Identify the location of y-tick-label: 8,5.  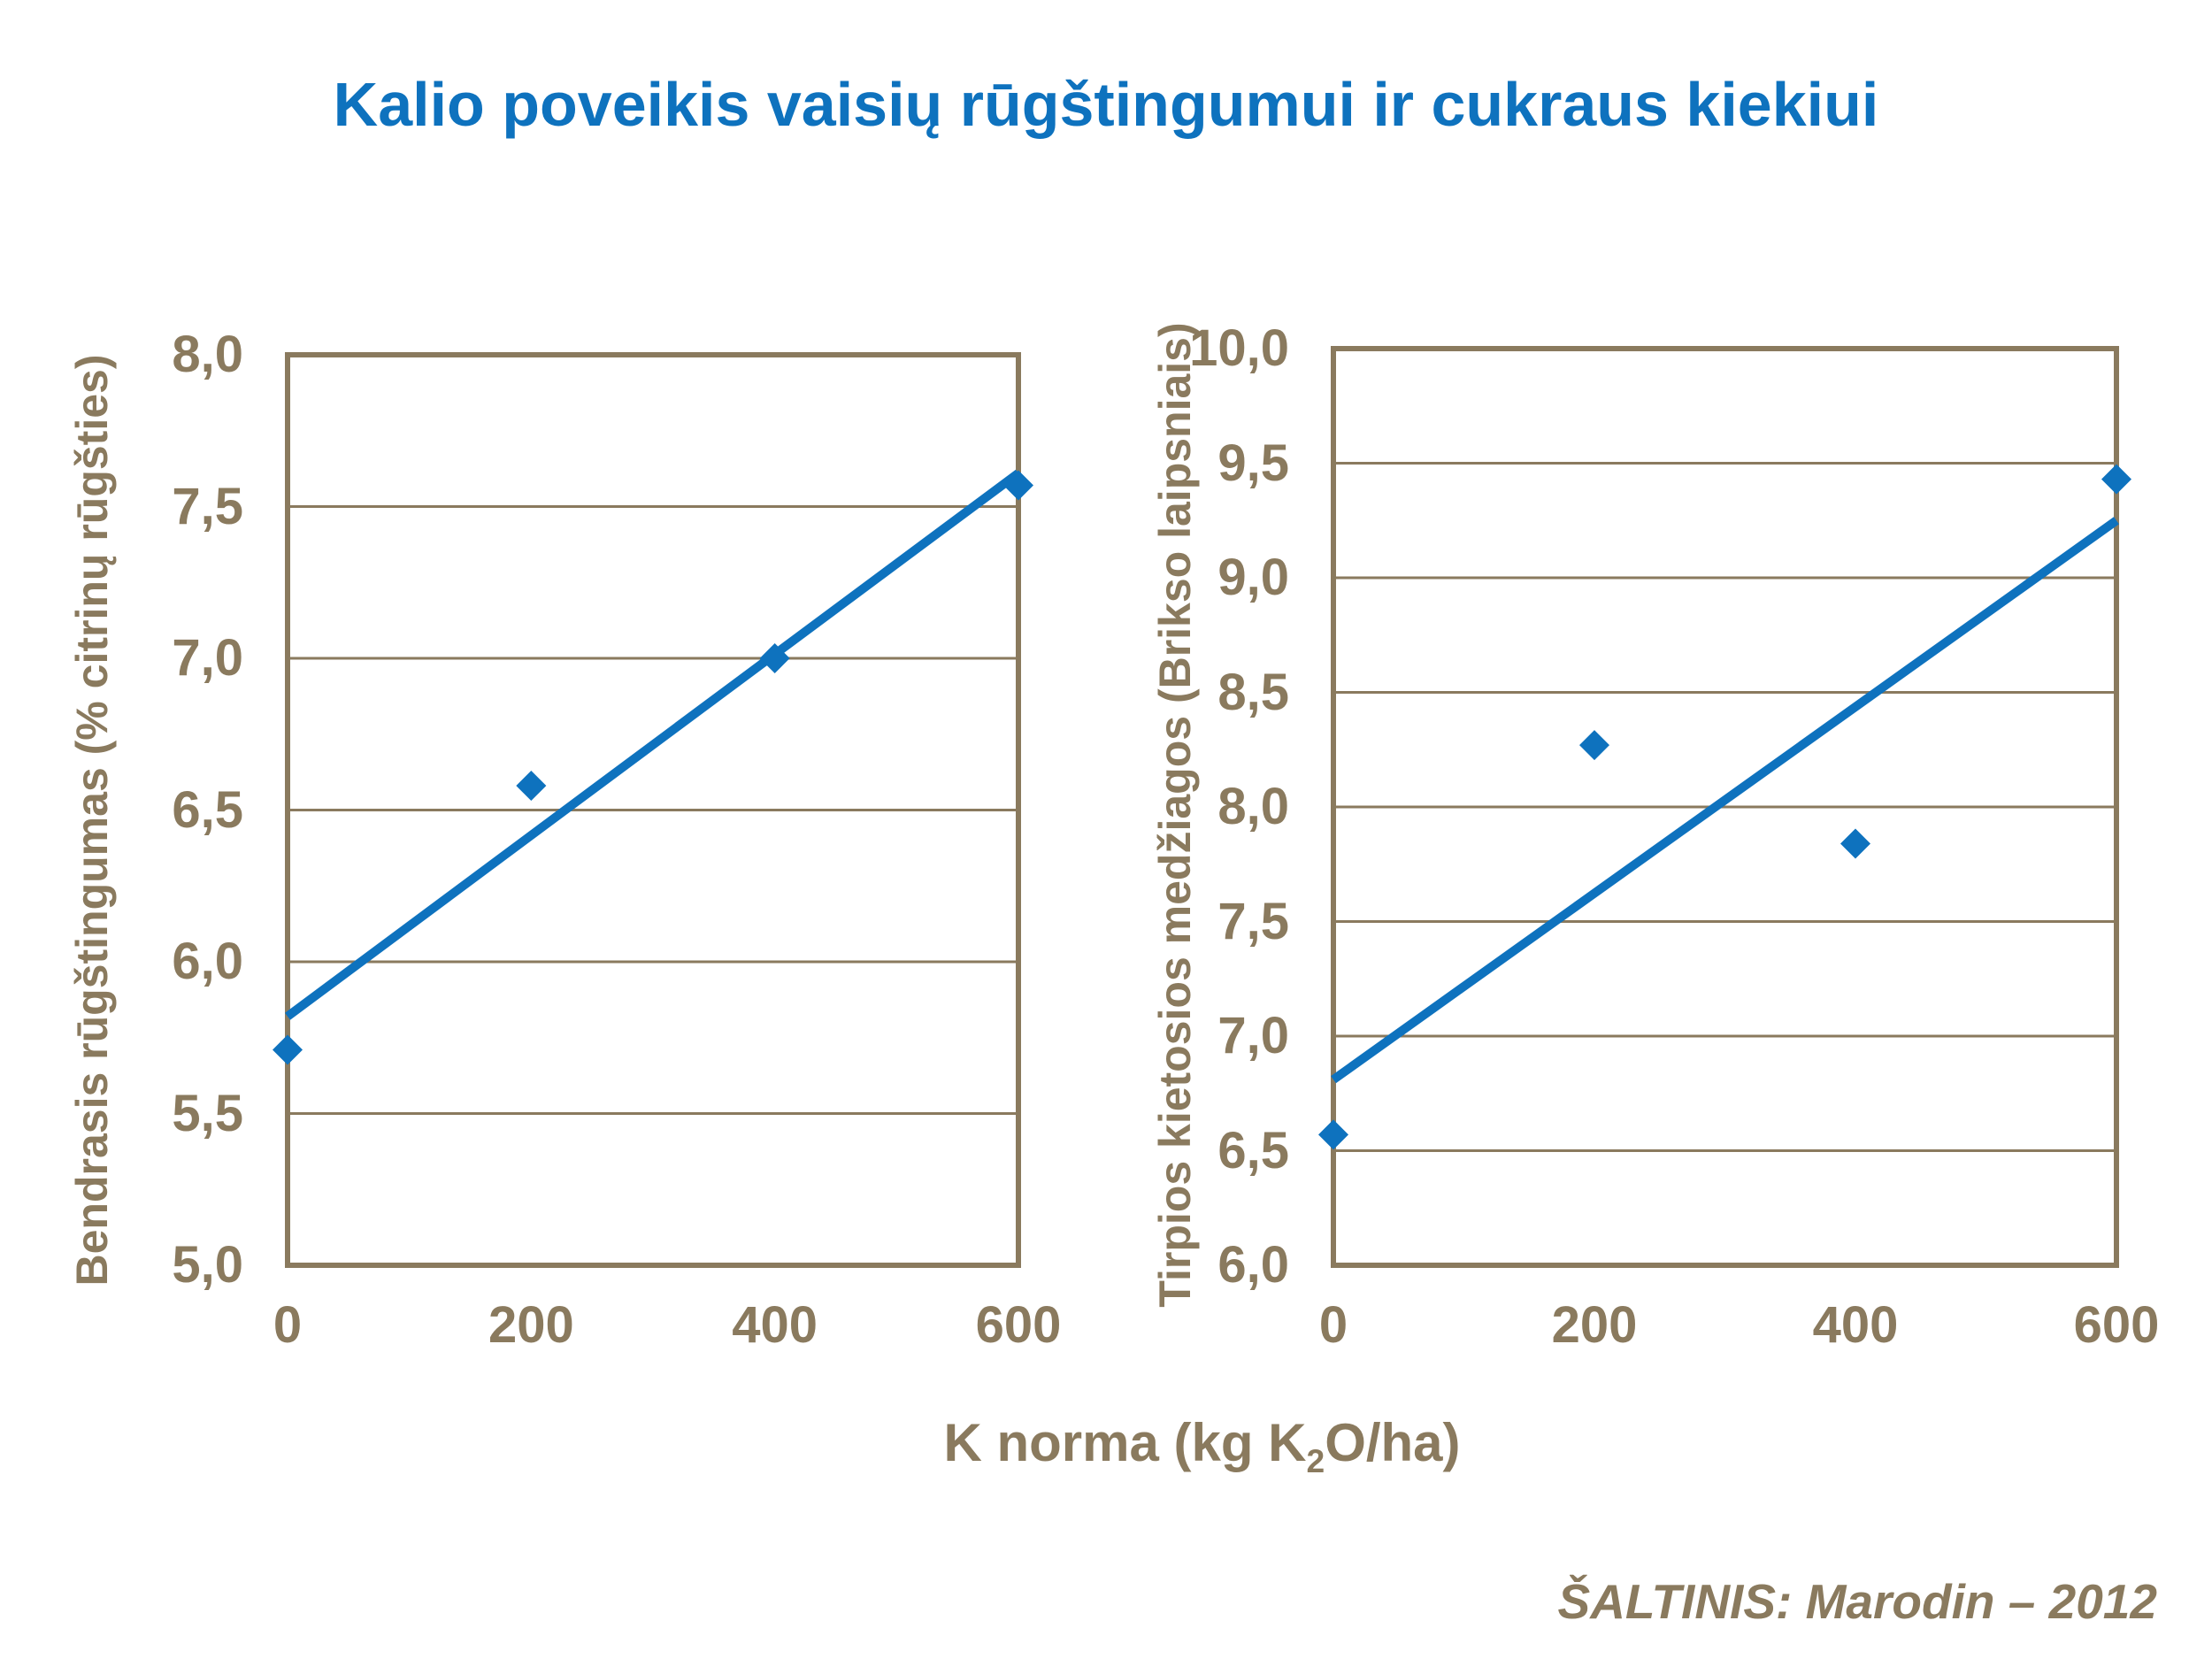
(1253, 692).